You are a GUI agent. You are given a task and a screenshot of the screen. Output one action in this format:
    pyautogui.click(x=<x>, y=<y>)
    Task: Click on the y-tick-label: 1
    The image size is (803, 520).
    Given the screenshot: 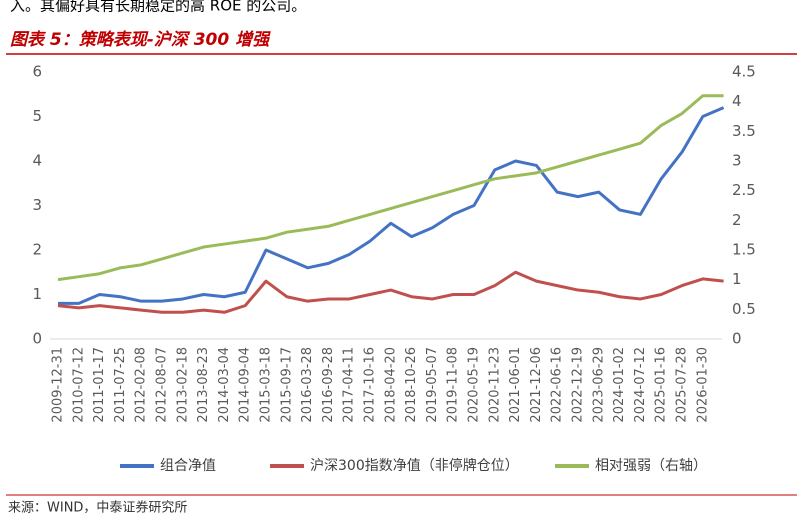 What is the action you would take?
    pyautogui.click(x=37, y=294)
    